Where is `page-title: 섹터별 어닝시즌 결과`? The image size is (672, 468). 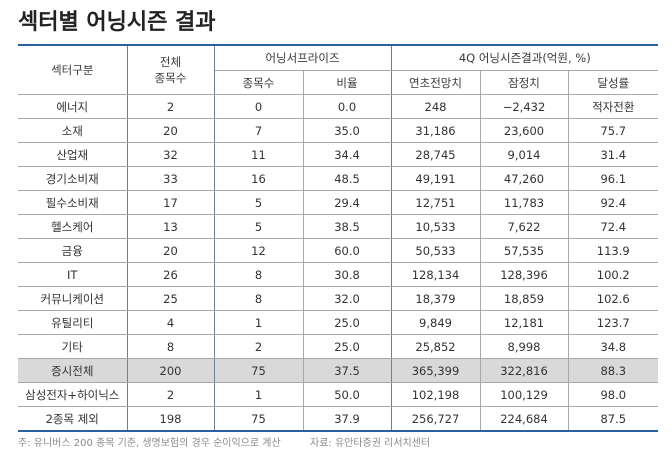
page-title: 섹터별 어닝시즌 결과 is located at coordinates (117, 22).